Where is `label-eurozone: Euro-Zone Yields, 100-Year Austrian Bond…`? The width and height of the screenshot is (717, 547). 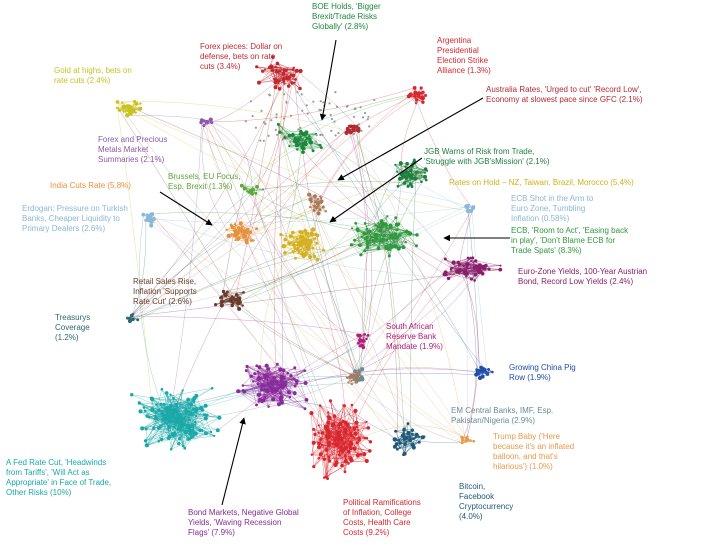 label-eurozone: Euro-Zone Yields, 100-Year Austrian Bond… is located at coordinates (583, 276).